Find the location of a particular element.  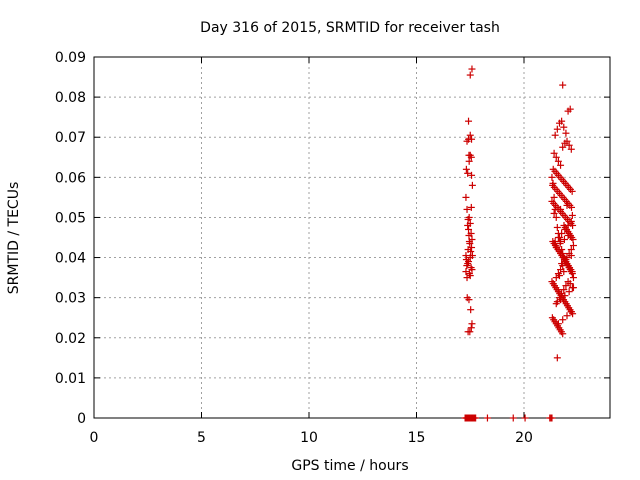

y-tick-label: 0.03 is located at coordinates (70, 299).